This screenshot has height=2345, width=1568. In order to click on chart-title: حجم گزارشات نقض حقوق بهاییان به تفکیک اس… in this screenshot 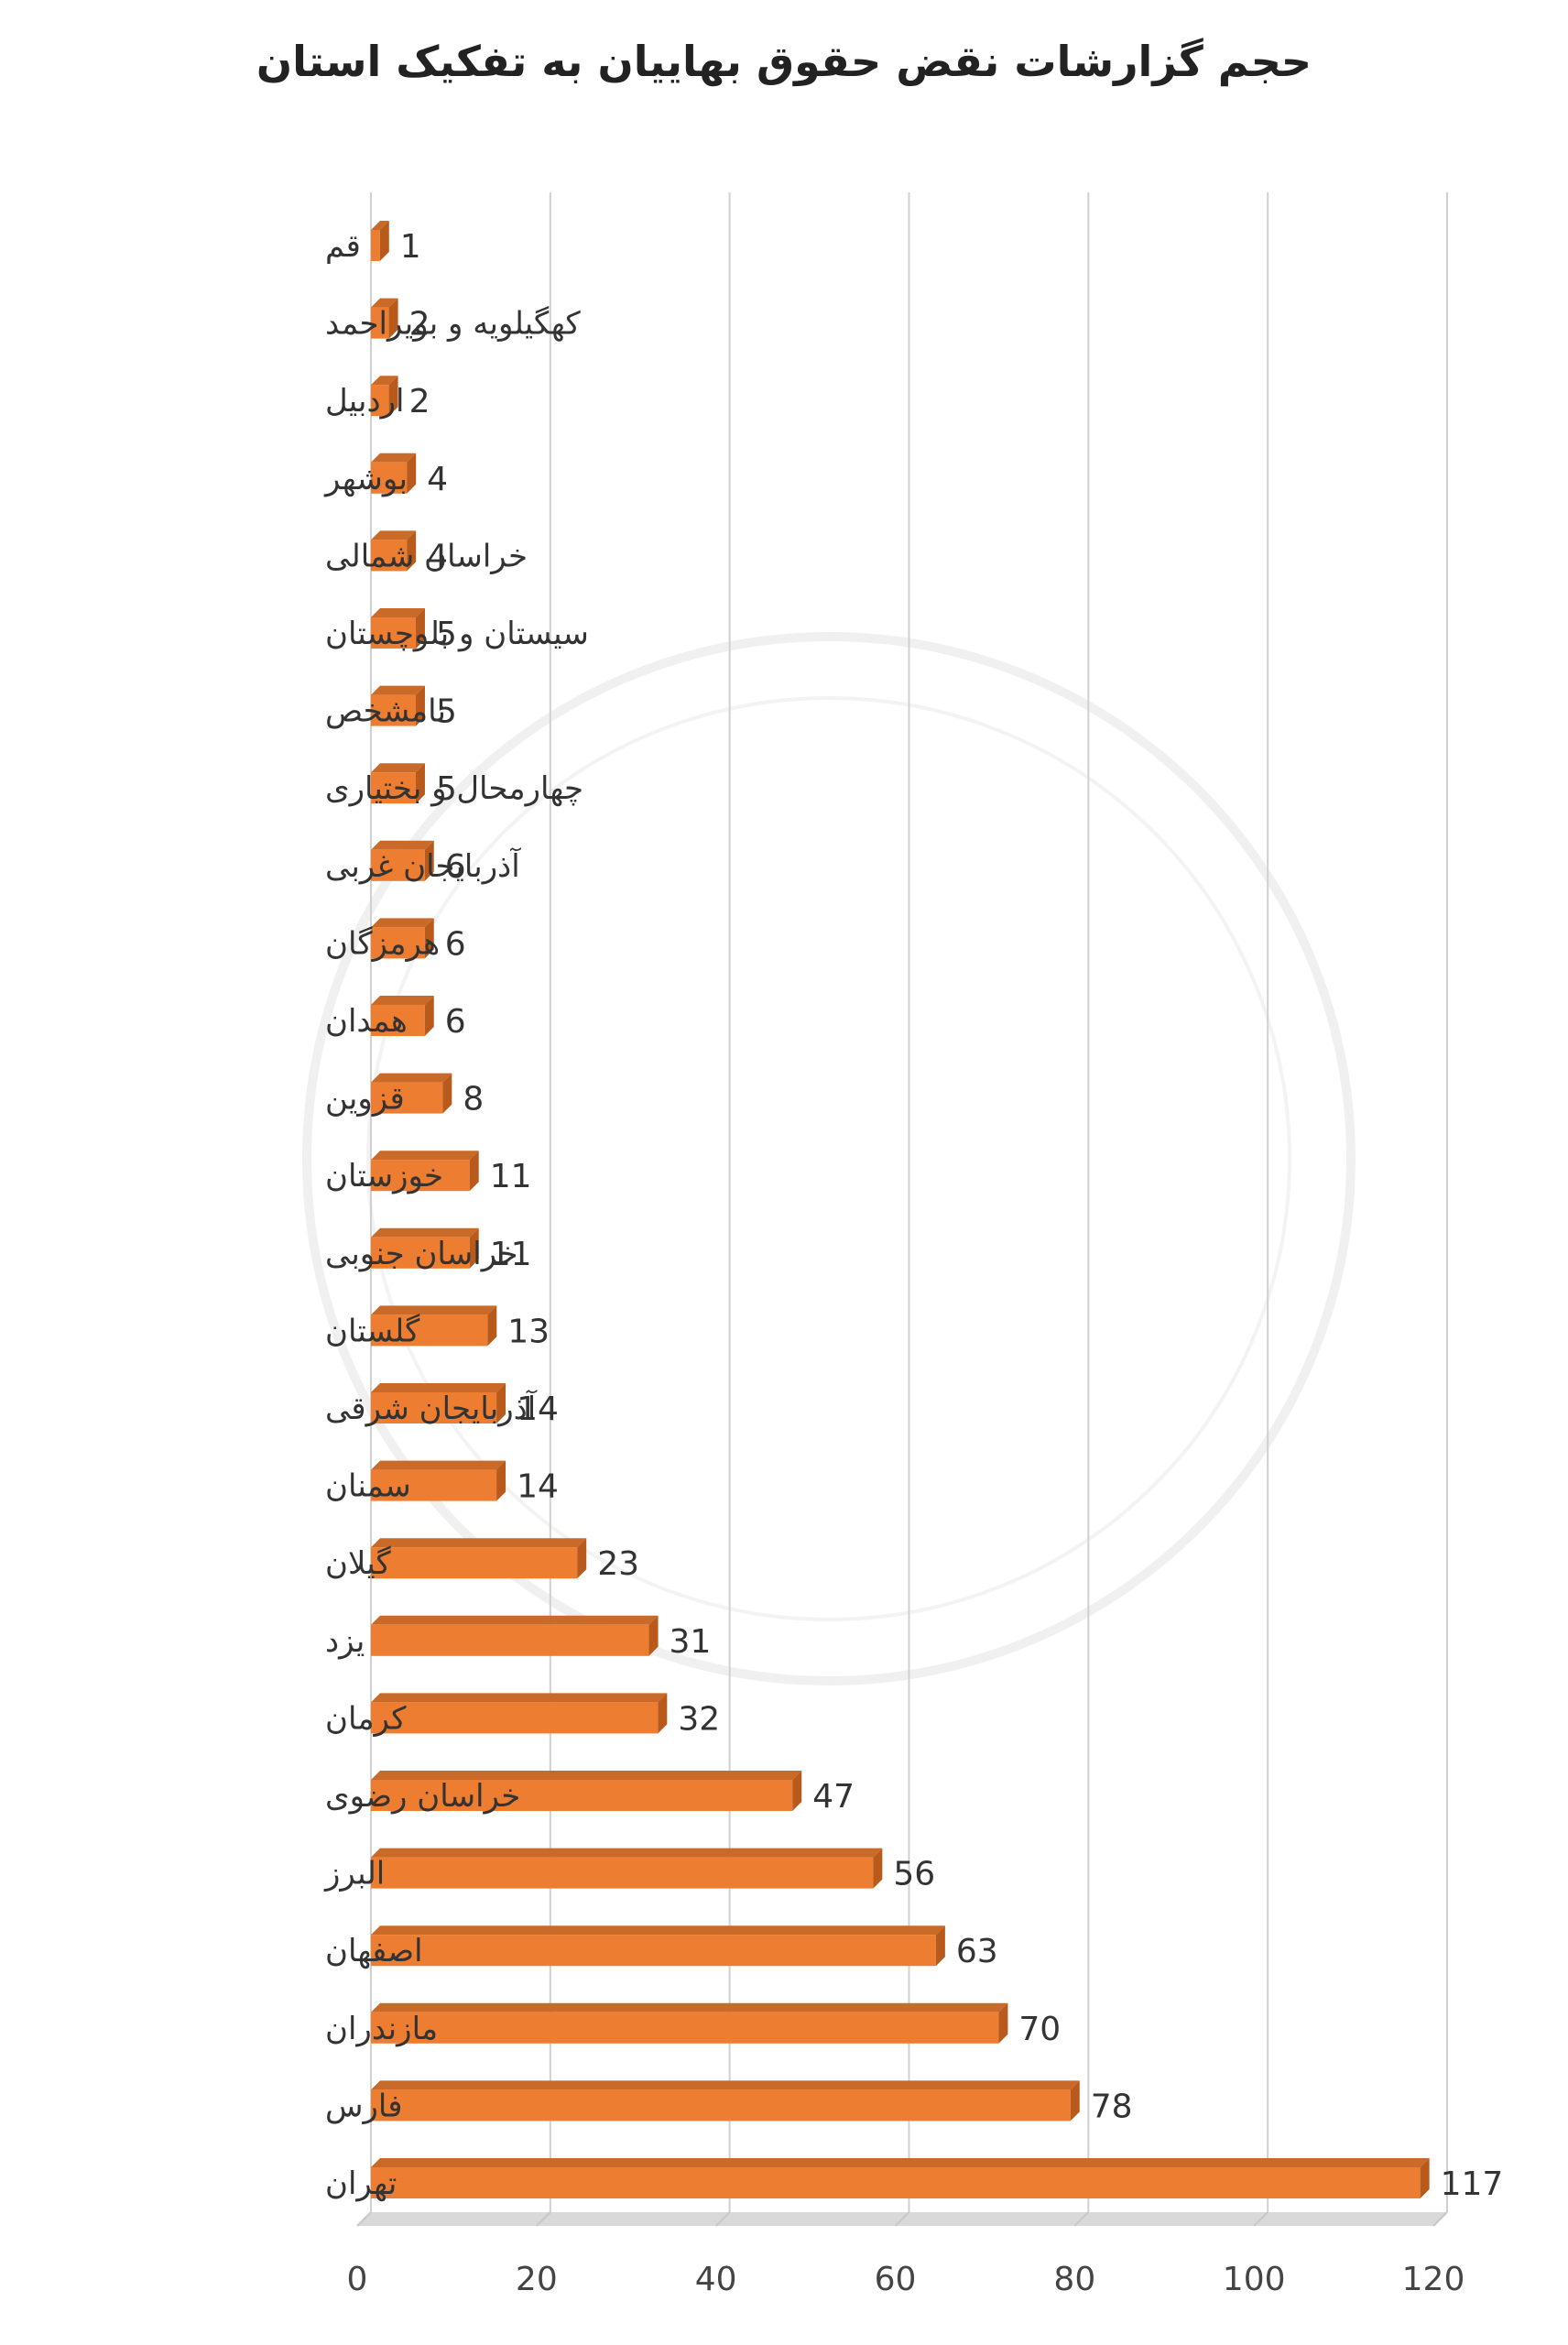, I will do `click(784, 61)`.